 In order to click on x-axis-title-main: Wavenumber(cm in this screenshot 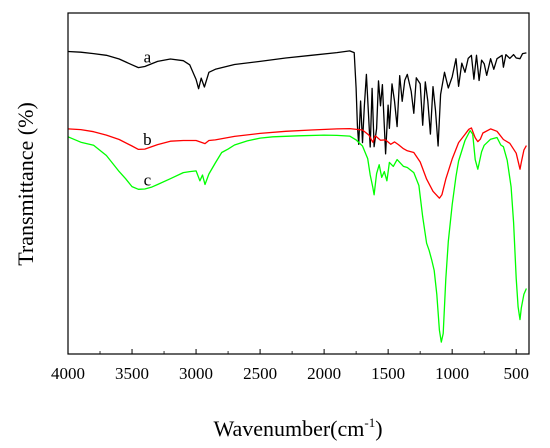, I will do `click(288, 428)`.